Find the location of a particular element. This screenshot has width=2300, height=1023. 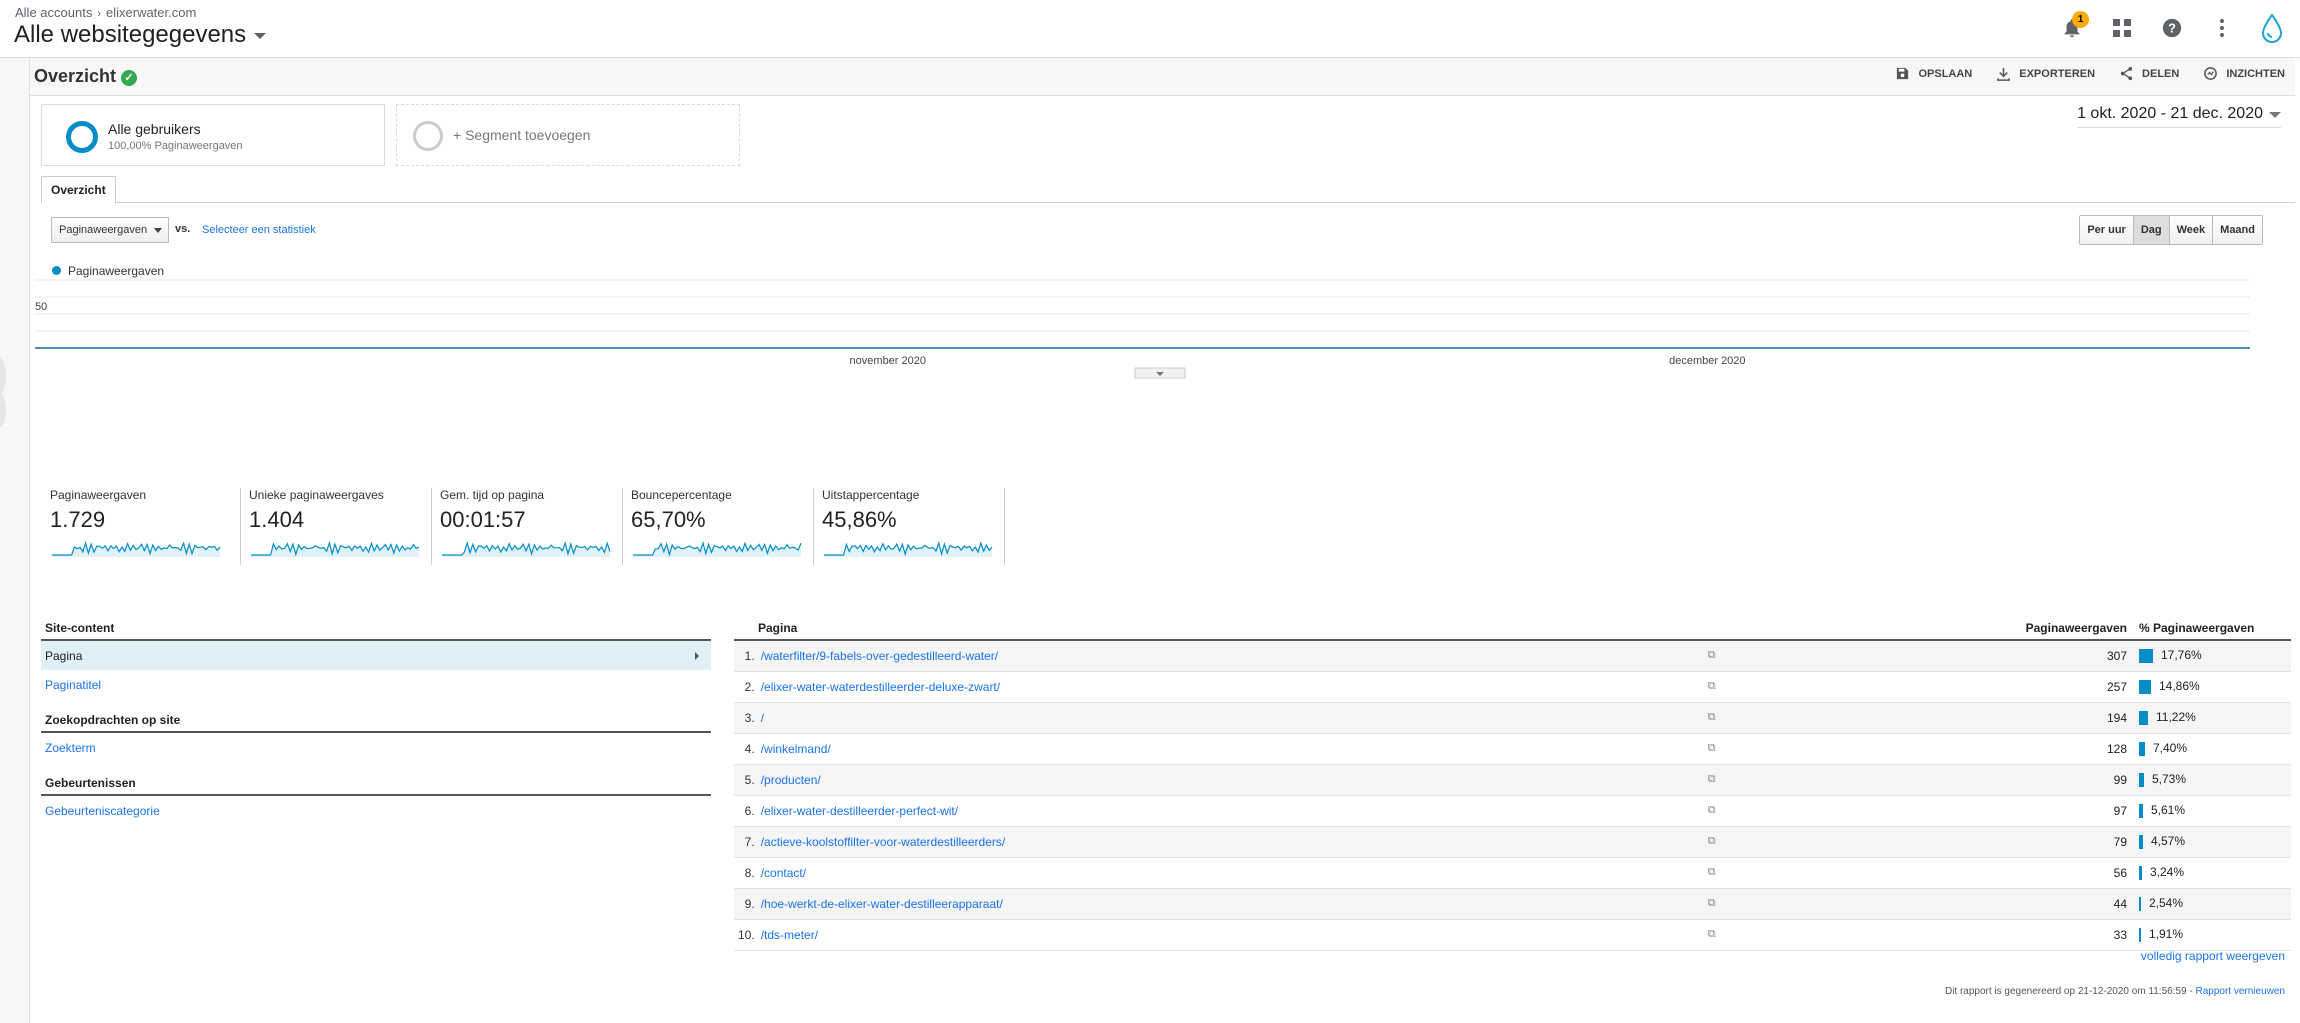

nav-heading-site-content: Site-content is located at coordinates (376, 628).